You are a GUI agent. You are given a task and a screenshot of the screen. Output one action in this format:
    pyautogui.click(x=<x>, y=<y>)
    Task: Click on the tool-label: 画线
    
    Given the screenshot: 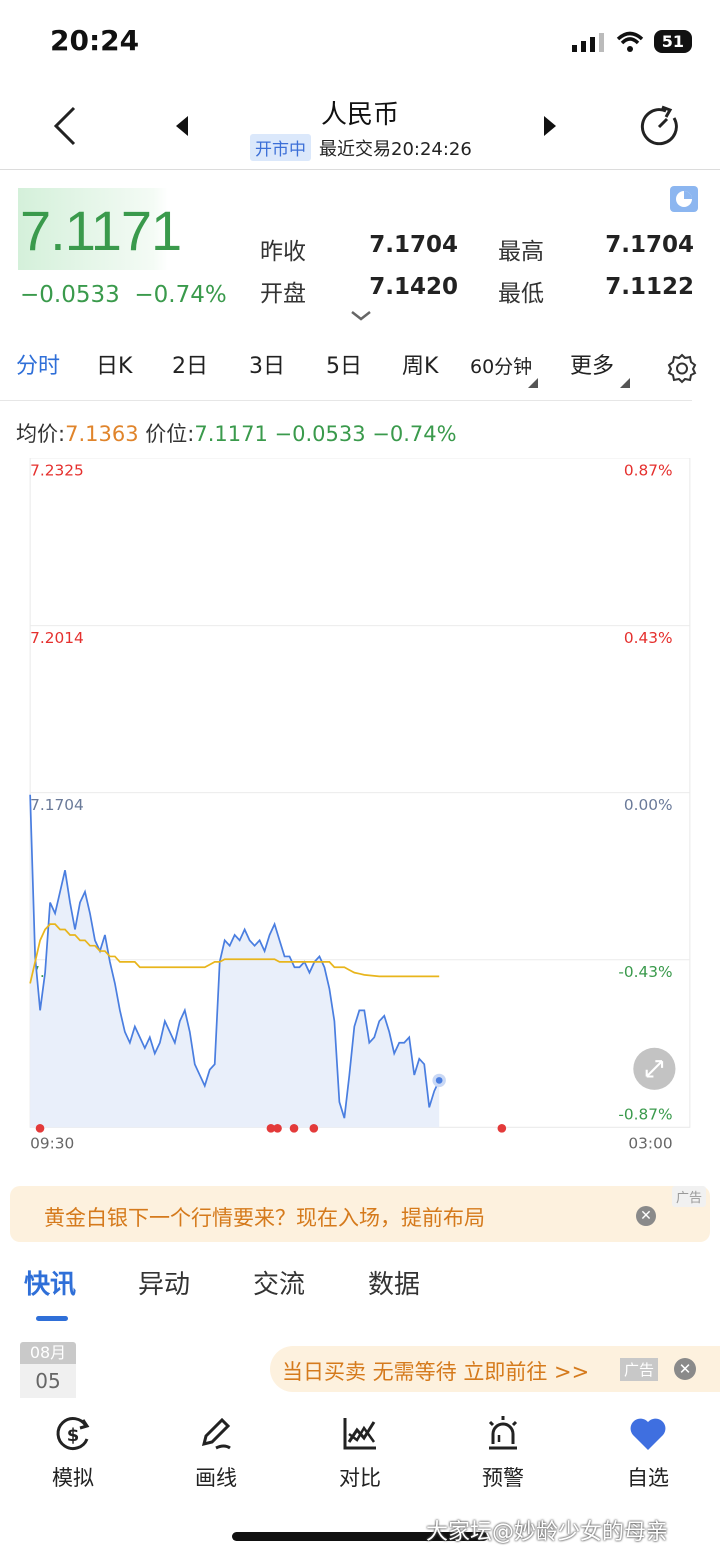 What is the action you would take?
    pyautogui.click(x=216, y=1478)
    